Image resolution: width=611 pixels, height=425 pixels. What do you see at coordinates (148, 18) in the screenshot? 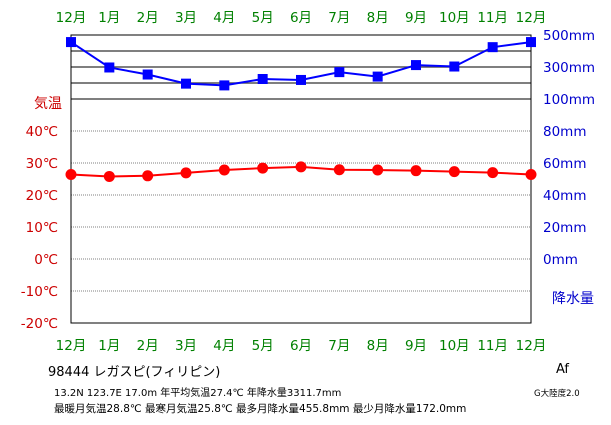
I see `month-label-top: 2月` at bounding box center [148, 18].